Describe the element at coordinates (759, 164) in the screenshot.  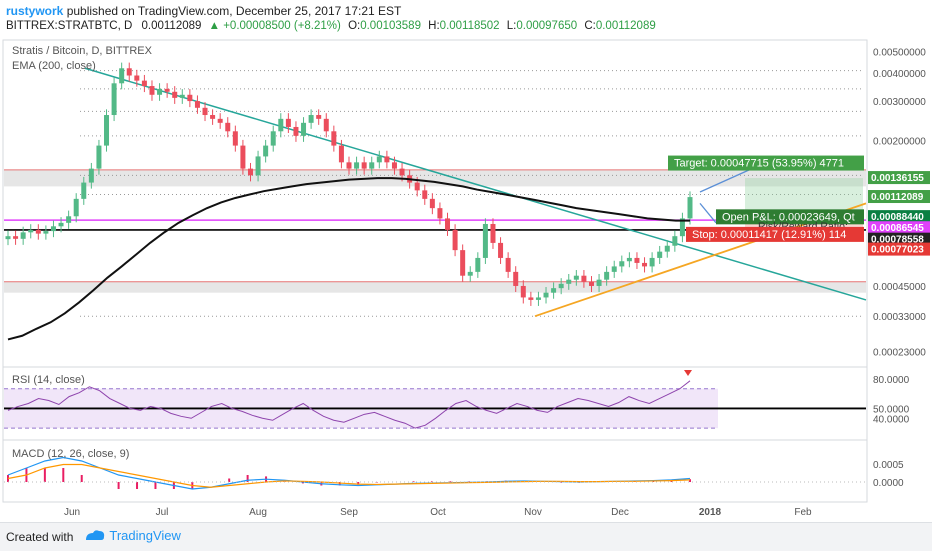
I see `target-label-text: Target: 0.00047715 (53.95%) 4771` at that location.